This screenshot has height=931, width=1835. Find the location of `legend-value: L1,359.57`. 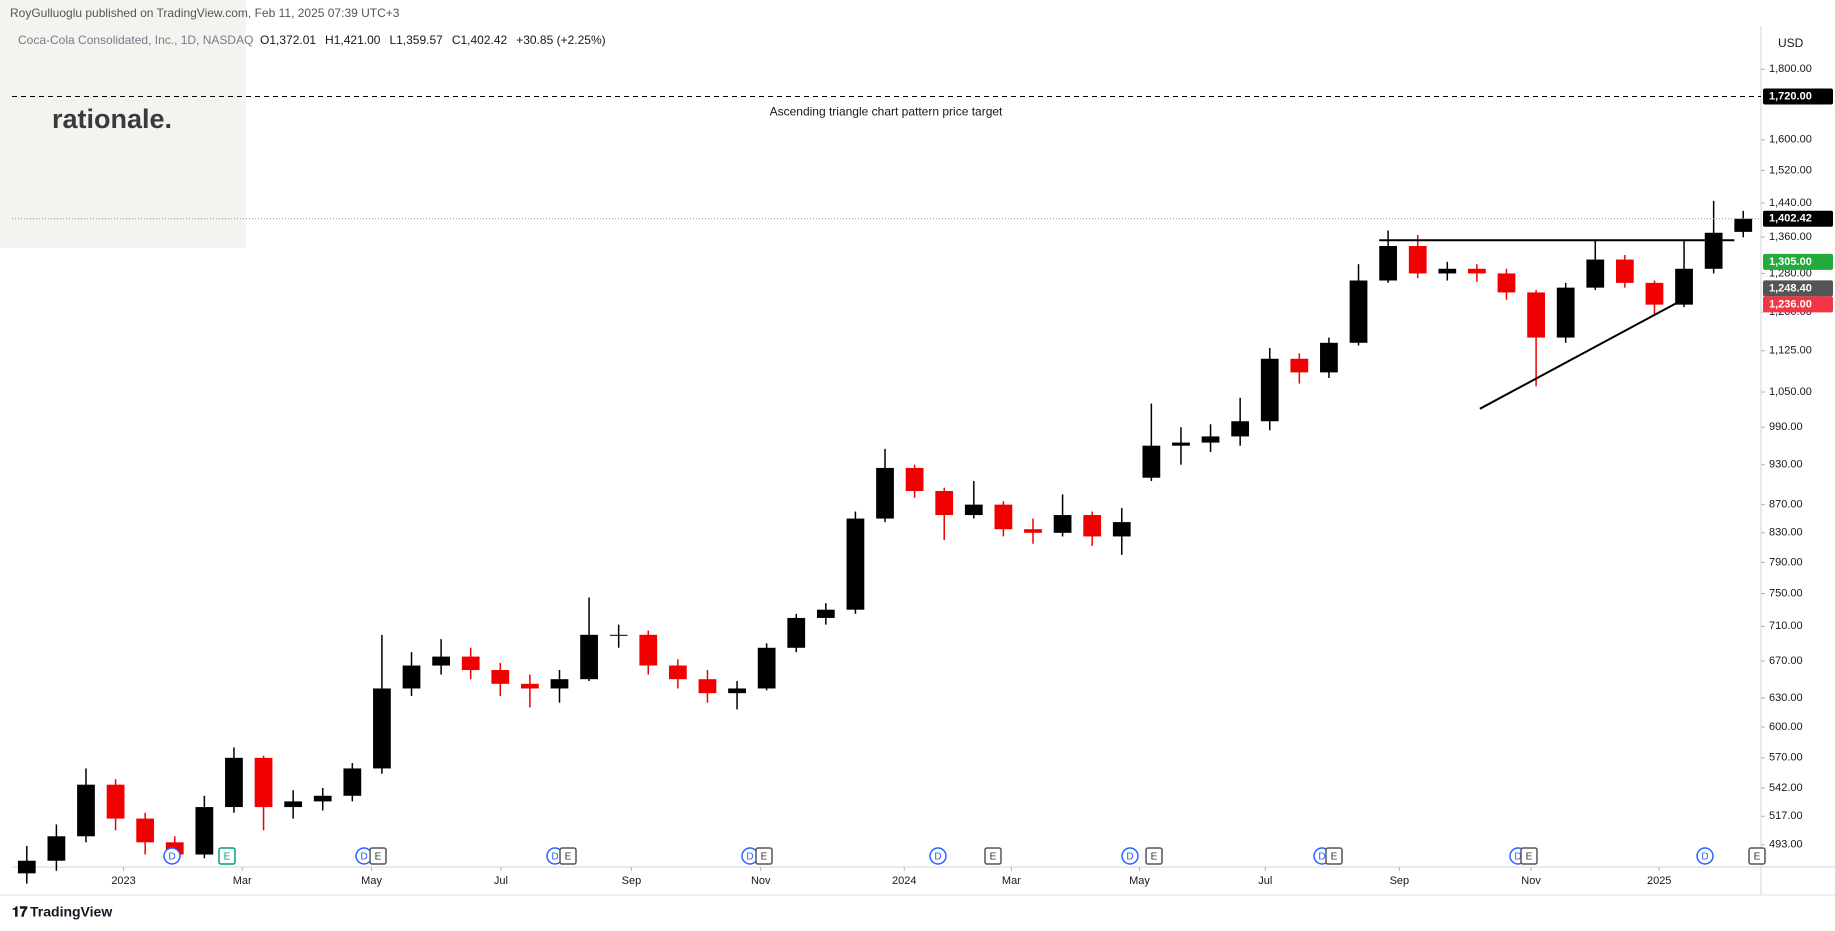

legend-value: L1,359.57 is located at coordinates (416, 40).